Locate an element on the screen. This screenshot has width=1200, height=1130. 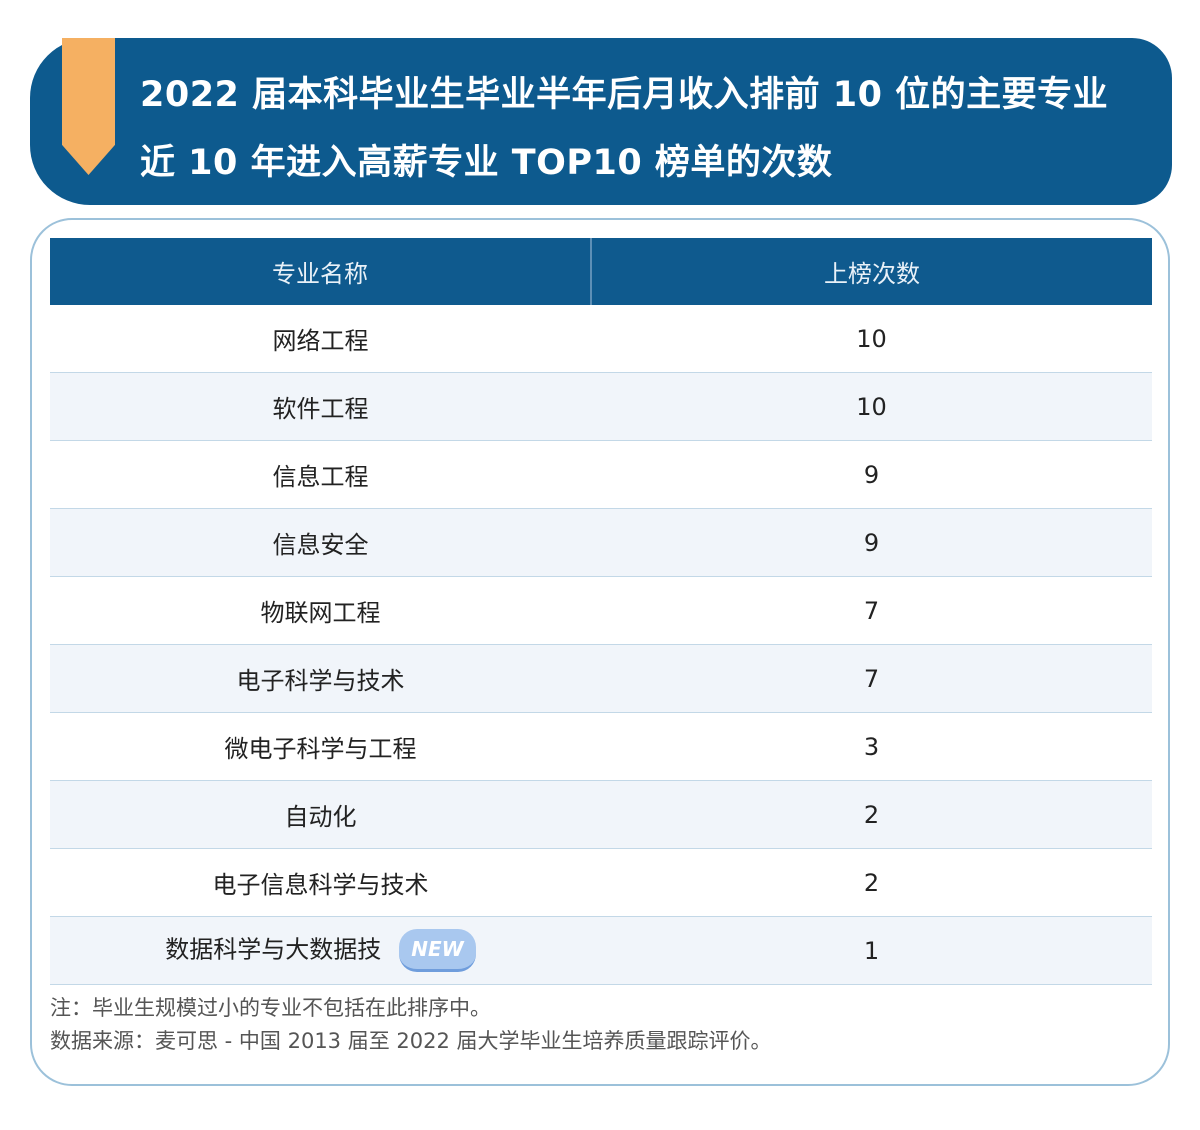
major-name-cell: 数据科学与大数据技 NEW is located at coordinates (320, 950).